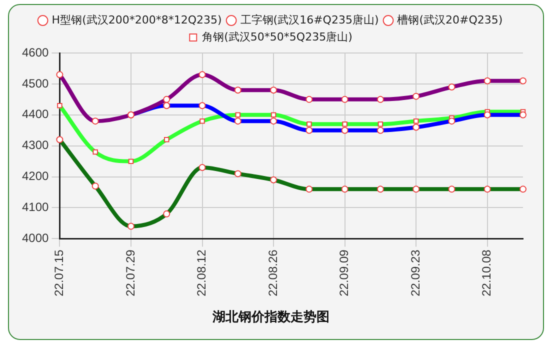 The image size is (554, 348). I want to click on x-tick-label: 22.10.08, so click(487, 272).